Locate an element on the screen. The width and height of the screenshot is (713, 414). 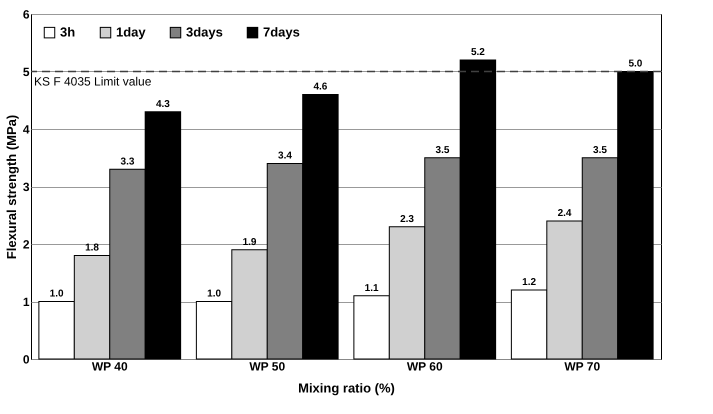
x-tick-label: WP 60 is located at coordinates (424, 367).